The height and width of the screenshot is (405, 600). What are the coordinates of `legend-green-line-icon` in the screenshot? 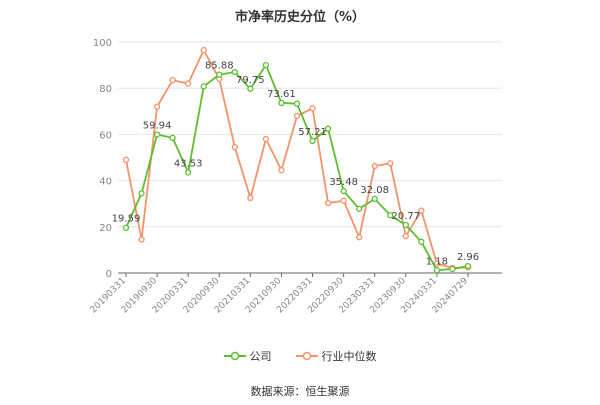 It's located at (234, 356).